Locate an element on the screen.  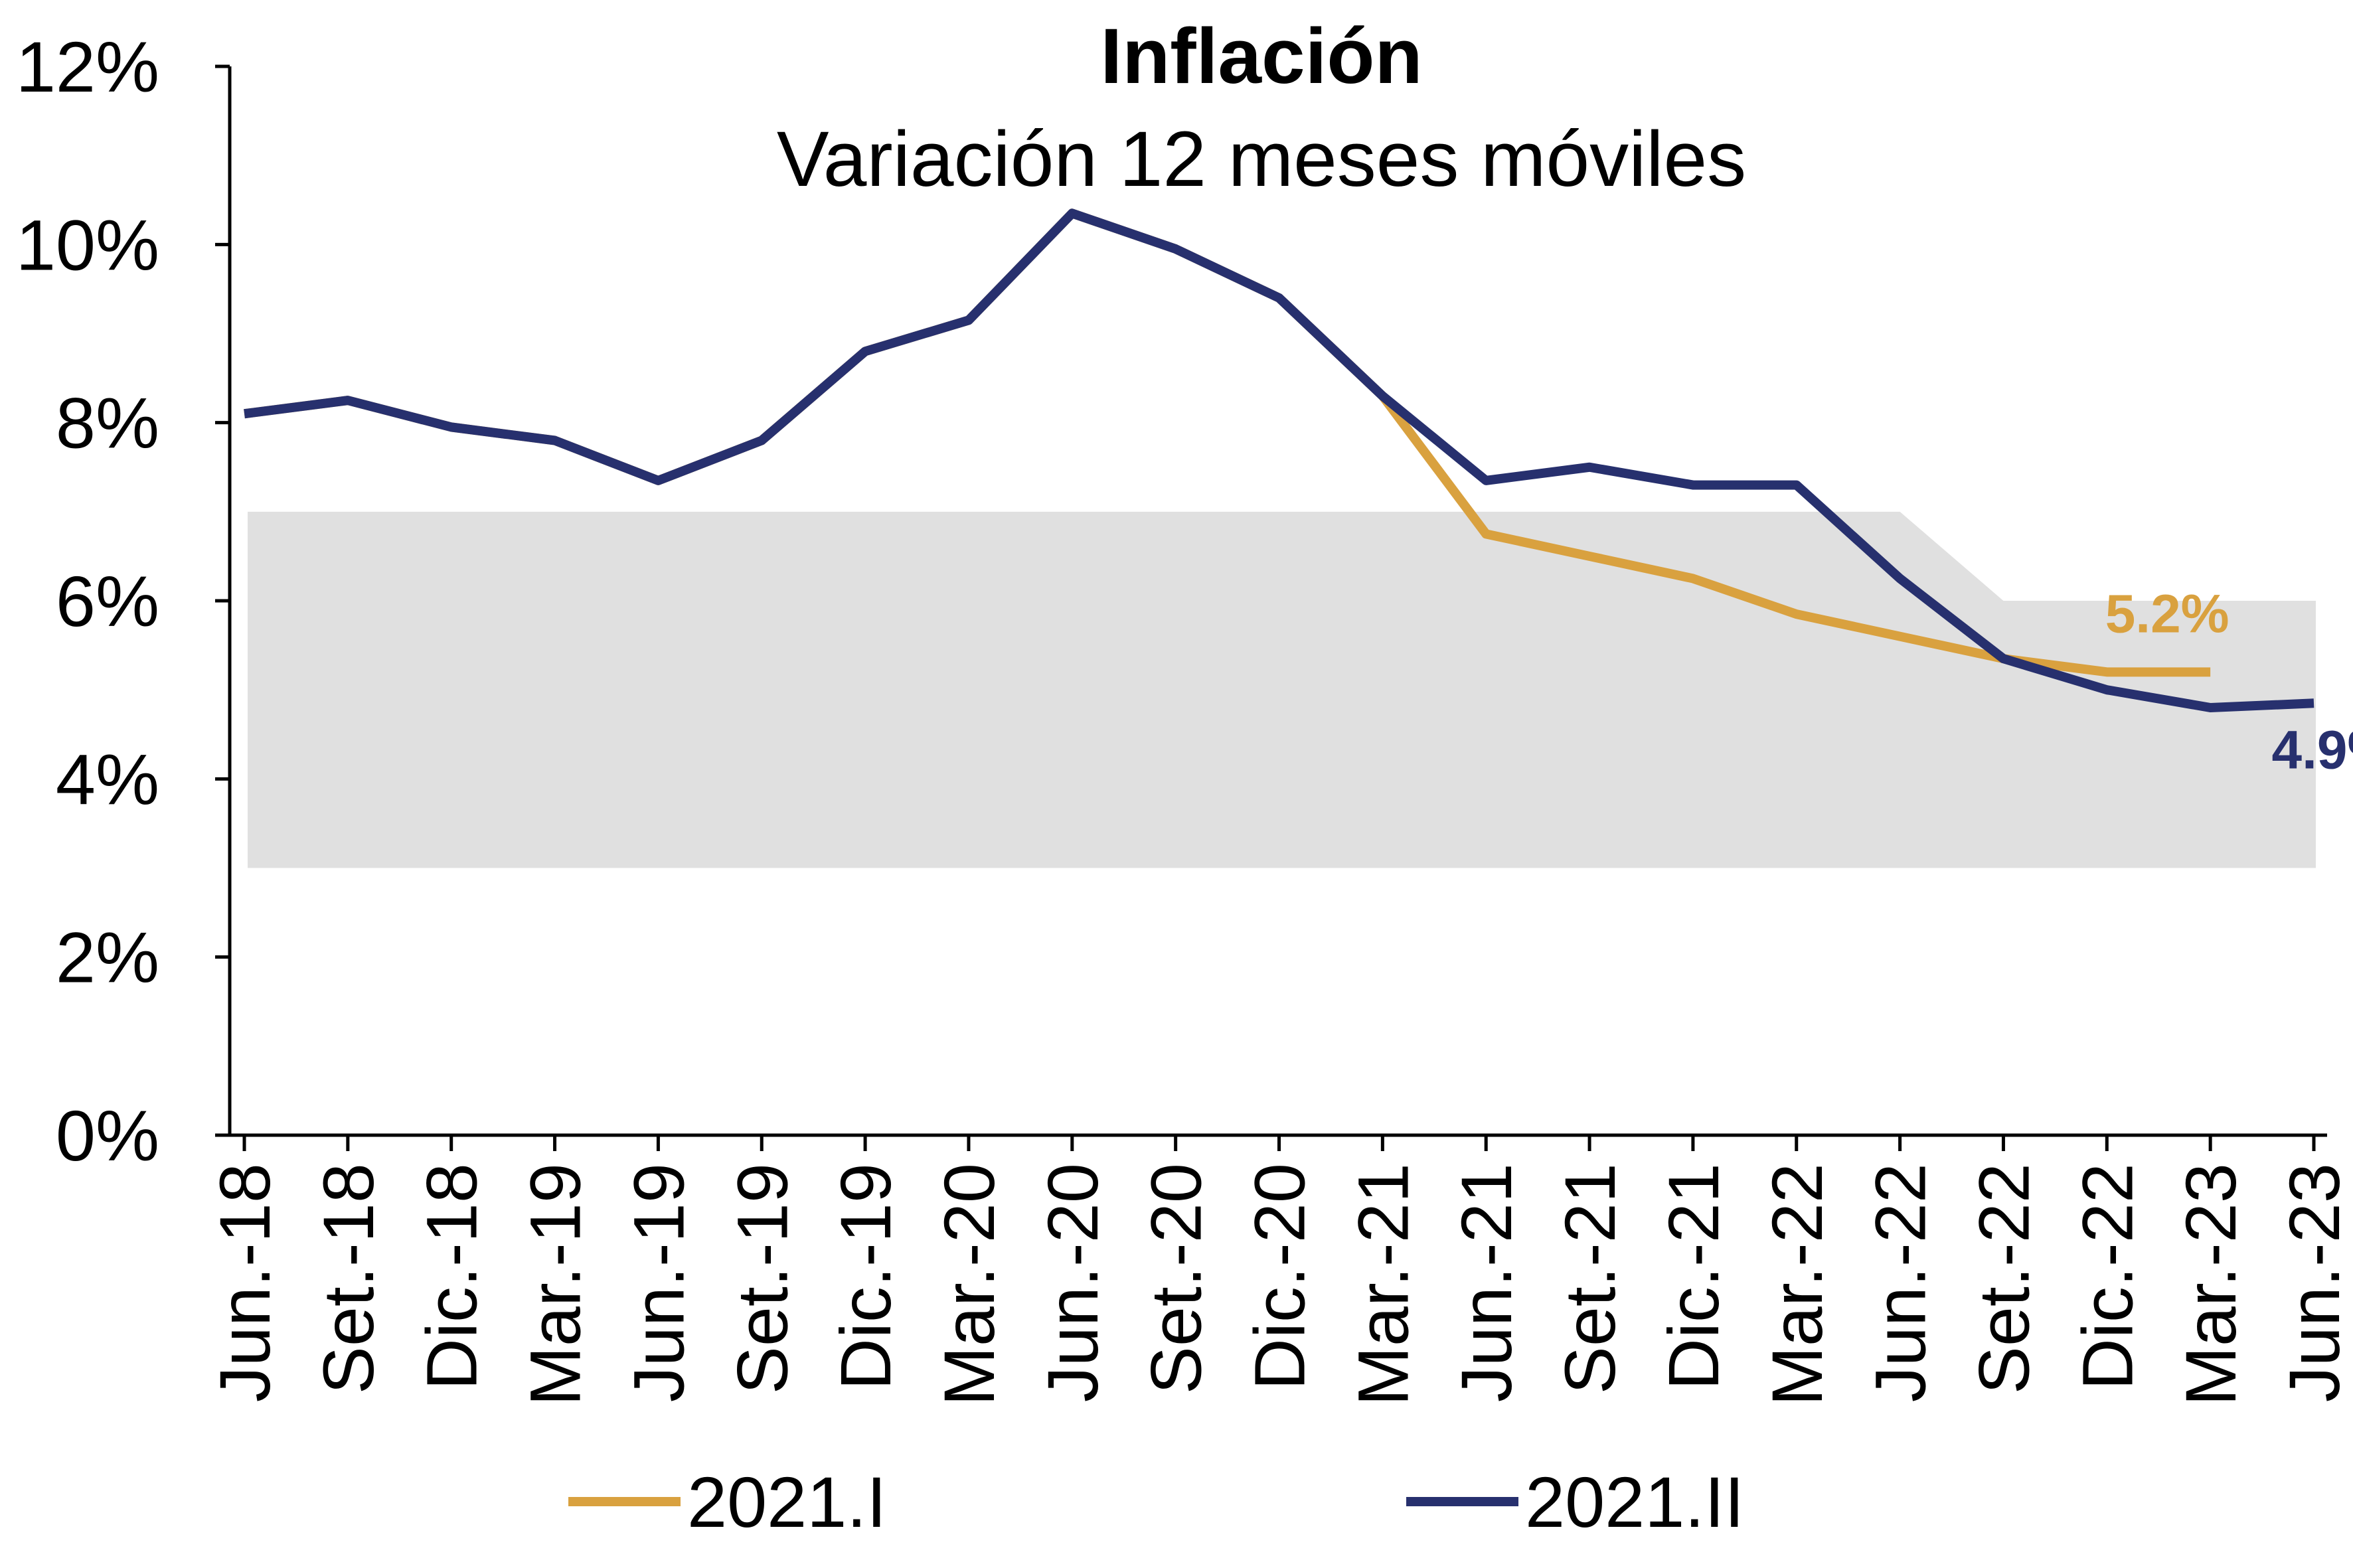
x-tick-label: Mar.-19 is located at coordinates (555, 1285).